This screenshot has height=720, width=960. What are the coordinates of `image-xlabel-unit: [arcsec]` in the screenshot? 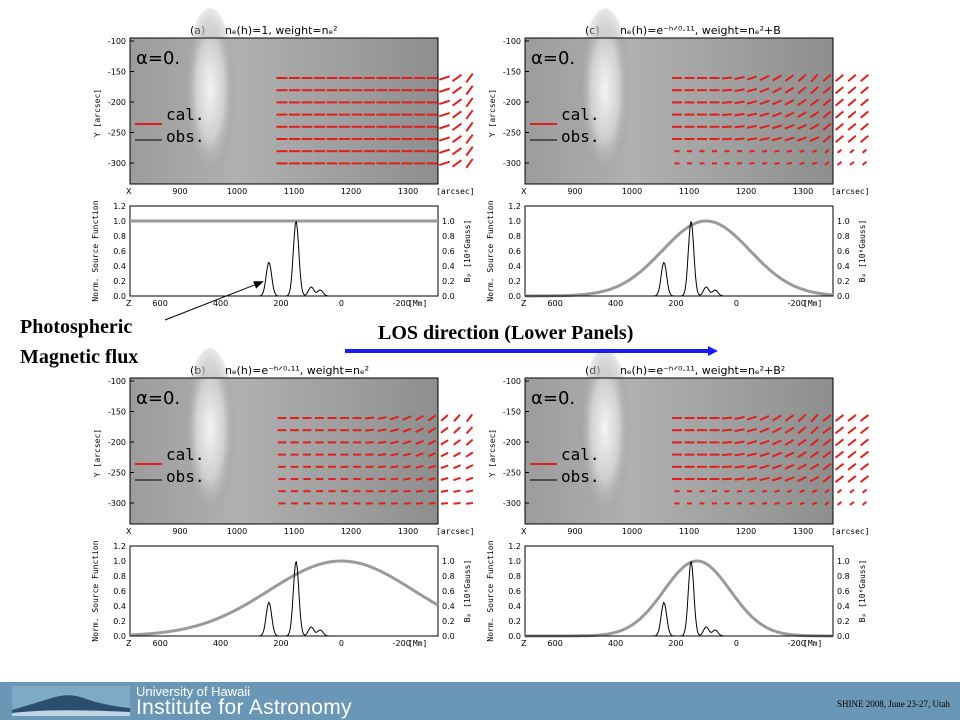 It's located at (850, 191).